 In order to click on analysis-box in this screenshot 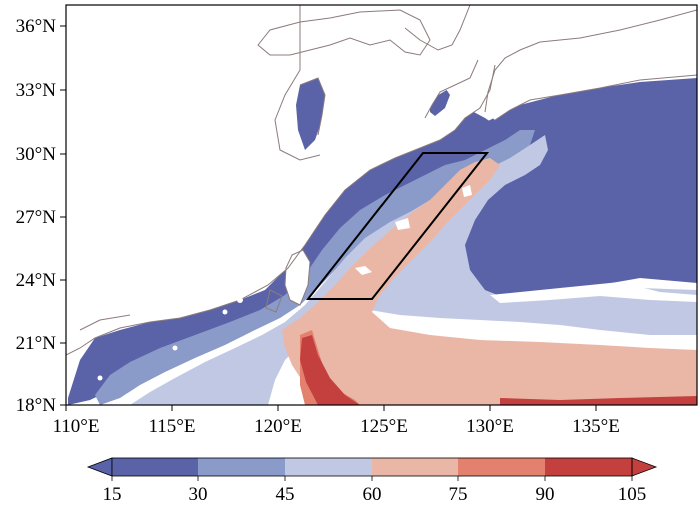, I will do `click(397, 226)`.